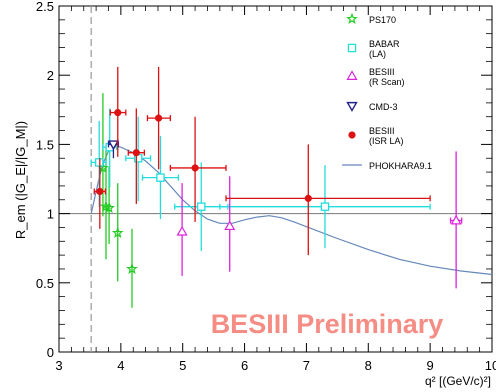  I want to click on x-tick-label: 9, so click(430, 365).